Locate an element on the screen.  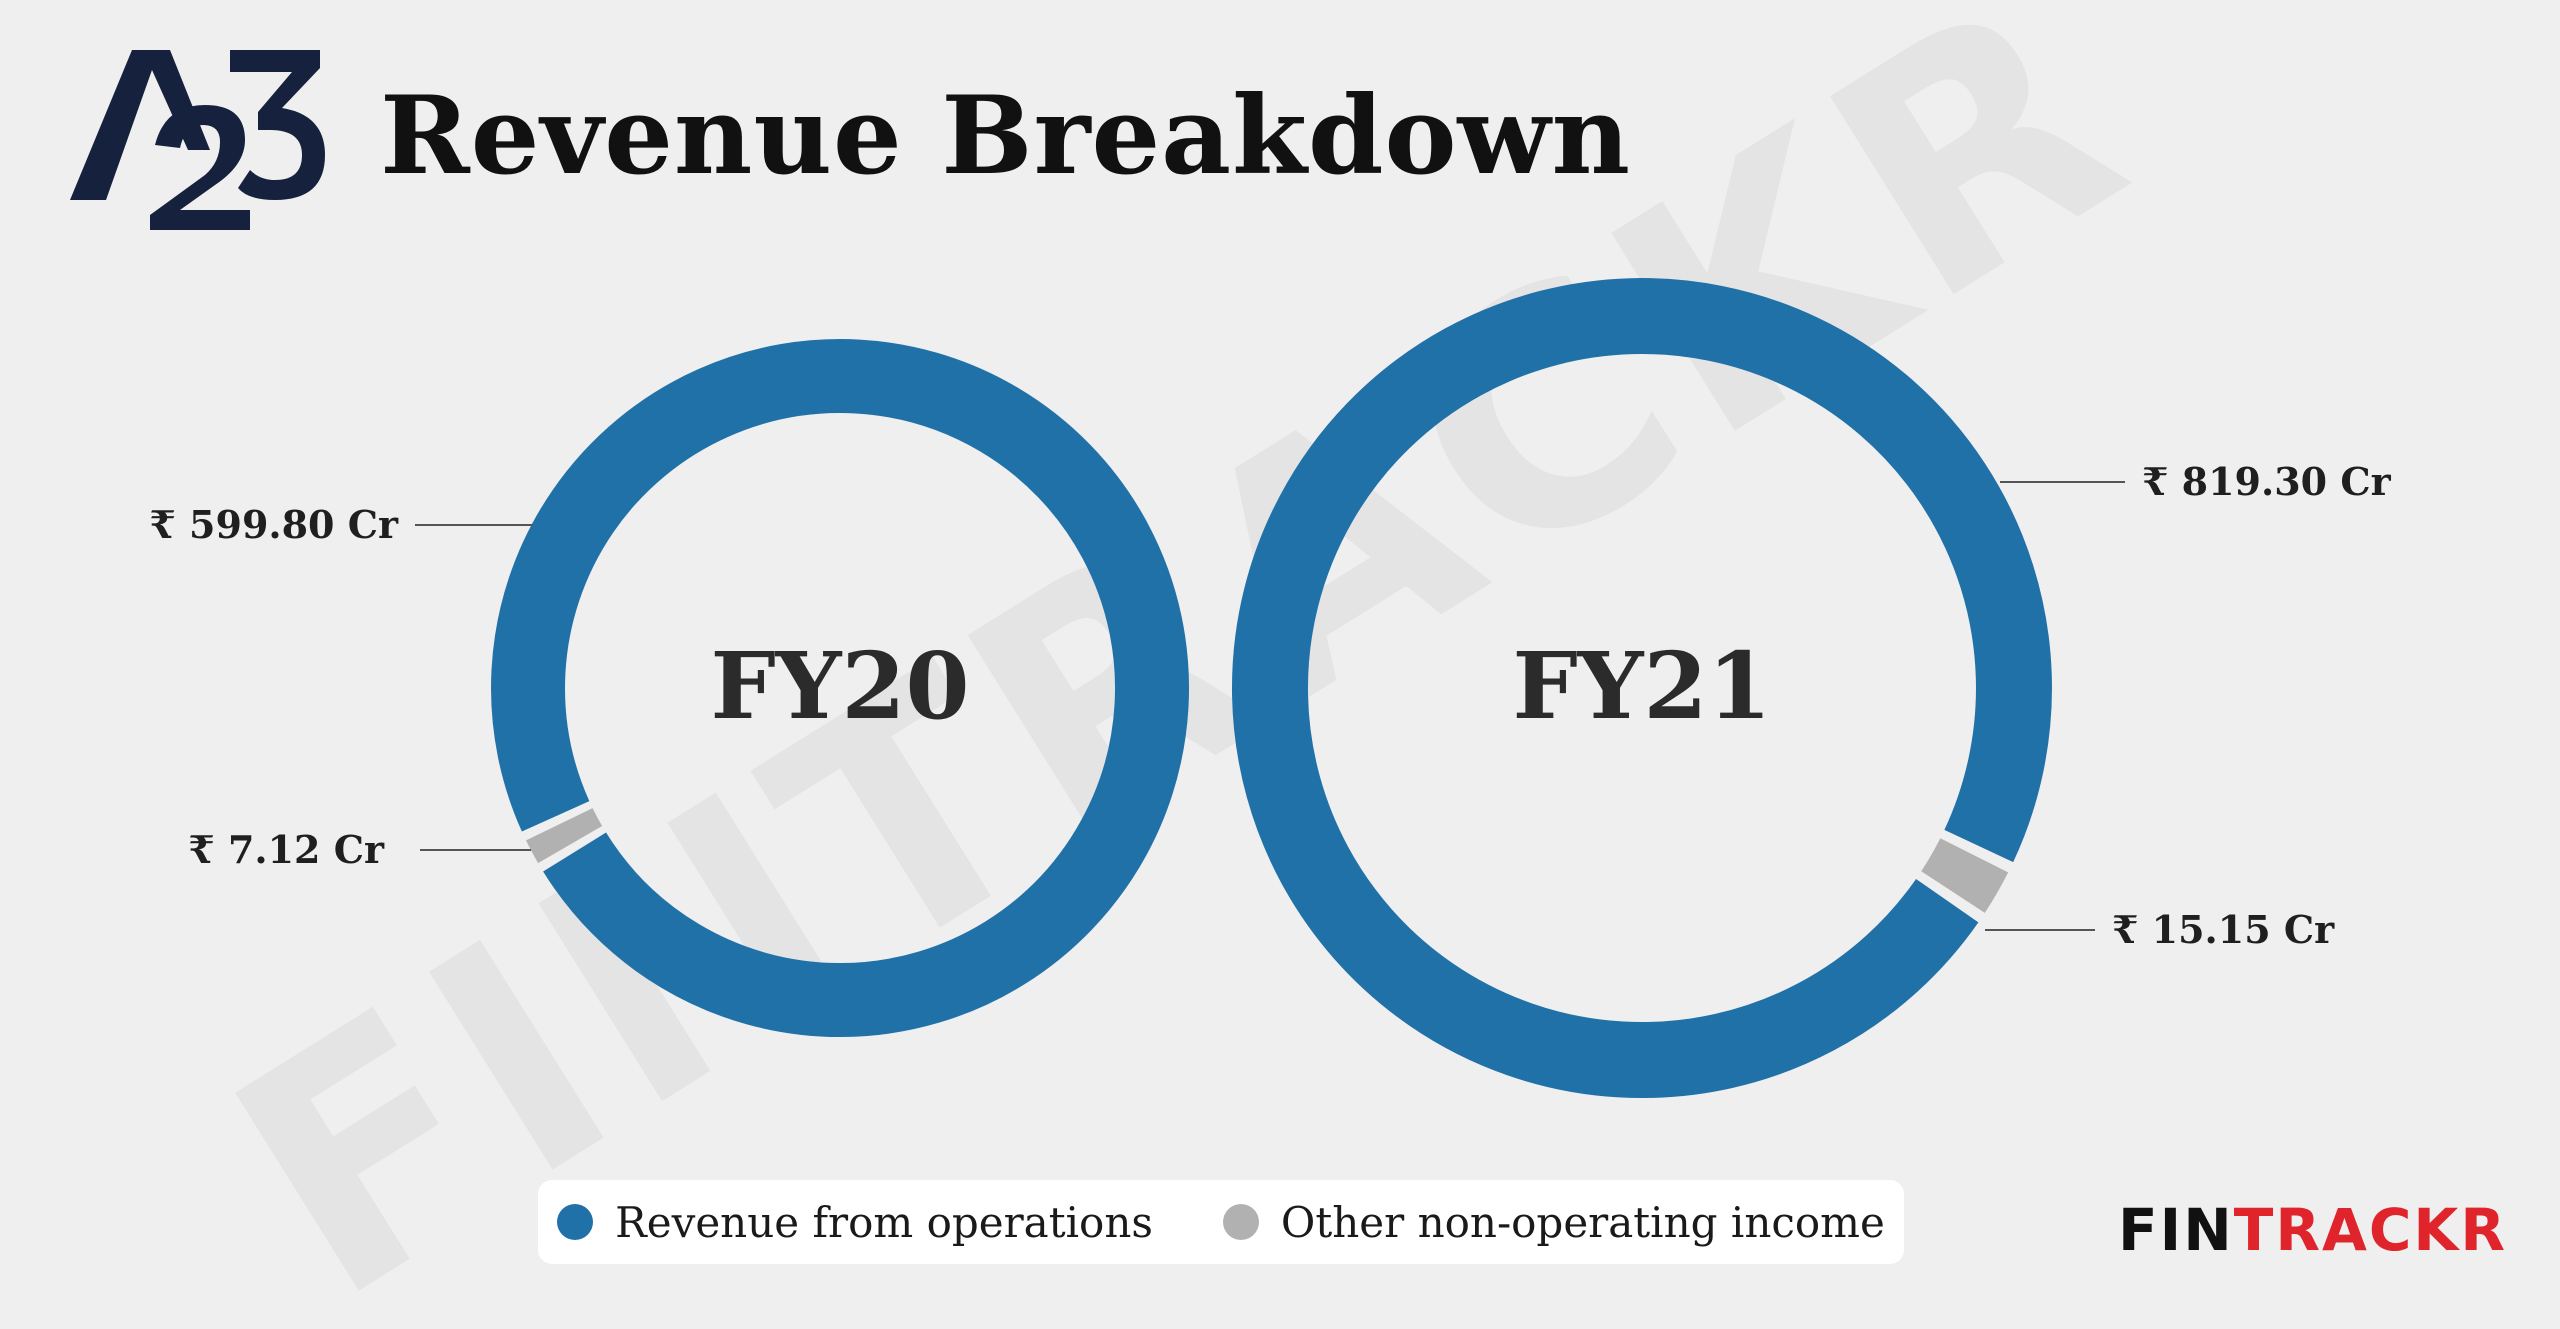
page-title: Revenue Breakdown is located at coordinates (1006, 136).